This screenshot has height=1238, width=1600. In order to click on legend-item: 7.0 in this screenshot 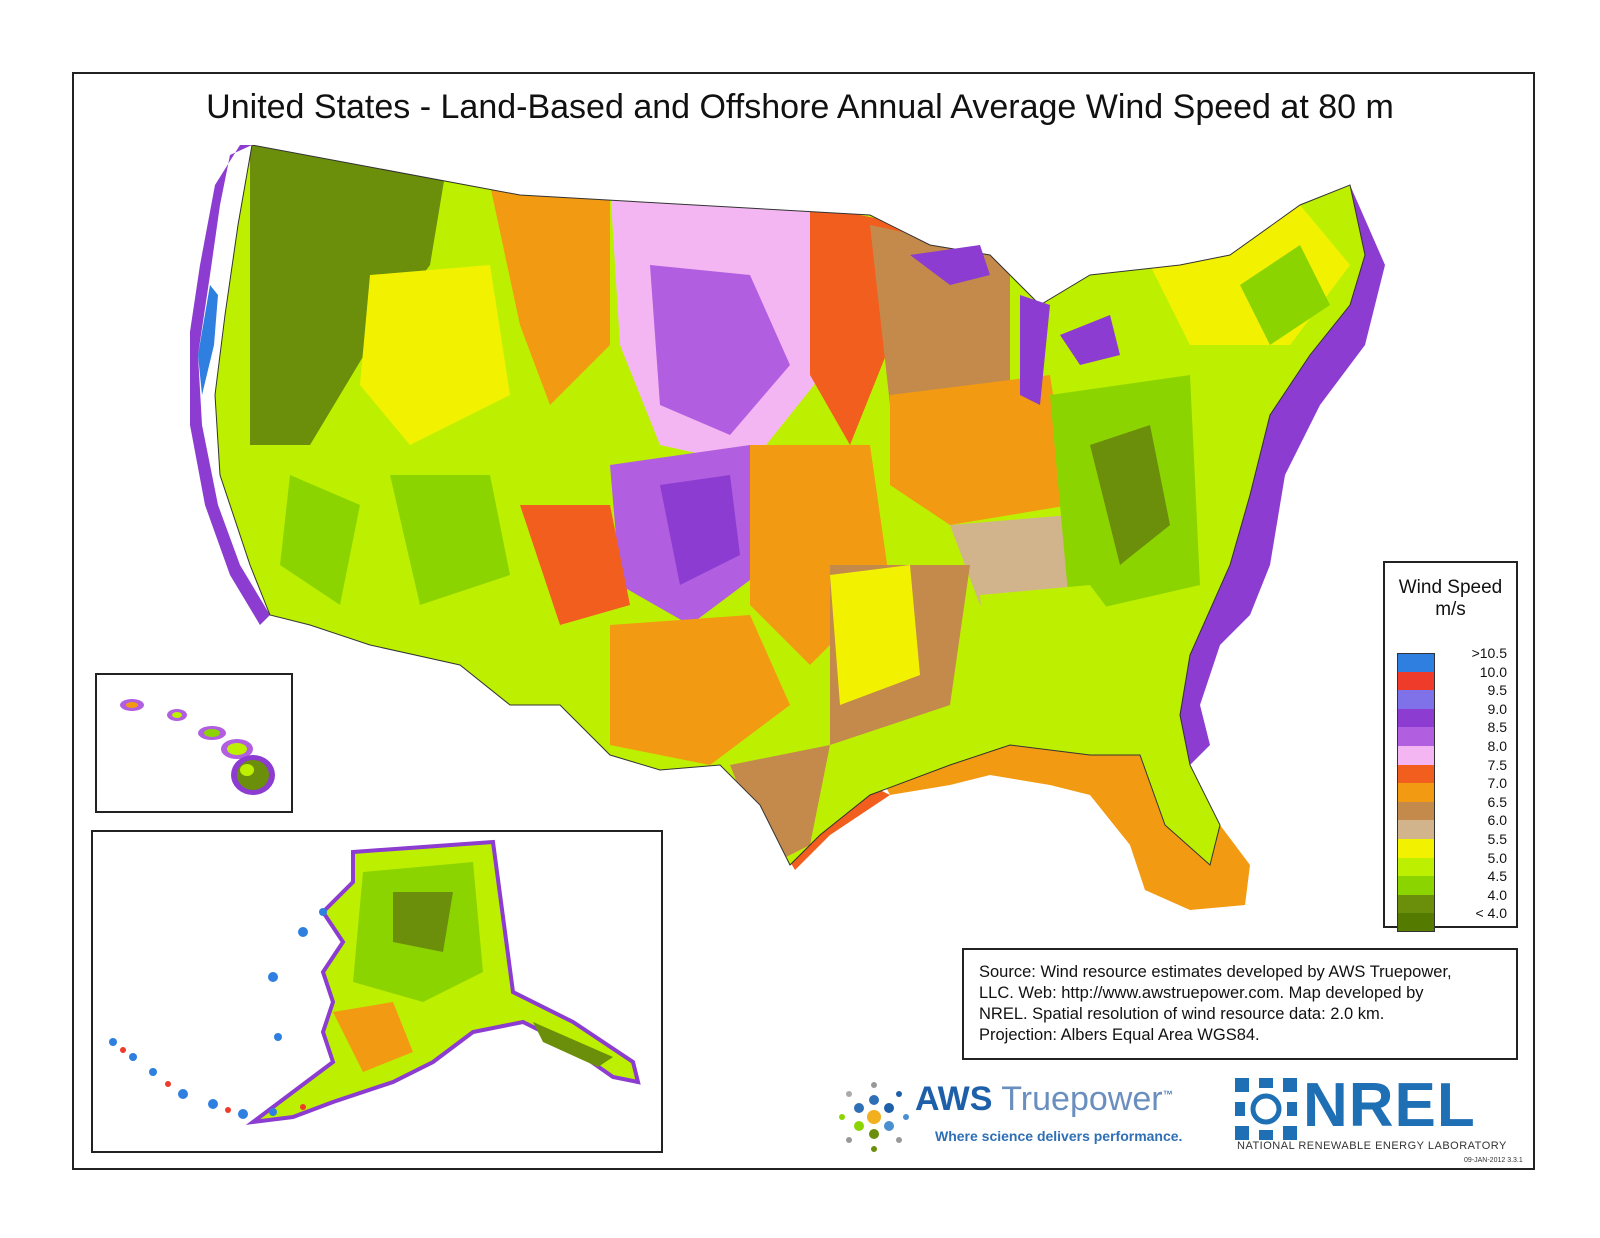, I will do `click(1452, 788)`.